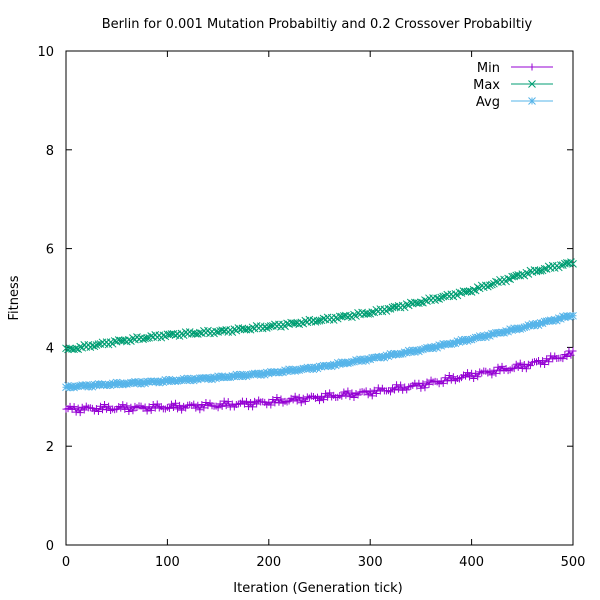 This screenshot has width=600, height=600. What do you see at coordinates (319, 382) in the screenshot?
I see `series-min` at bounding box center [319, 382].